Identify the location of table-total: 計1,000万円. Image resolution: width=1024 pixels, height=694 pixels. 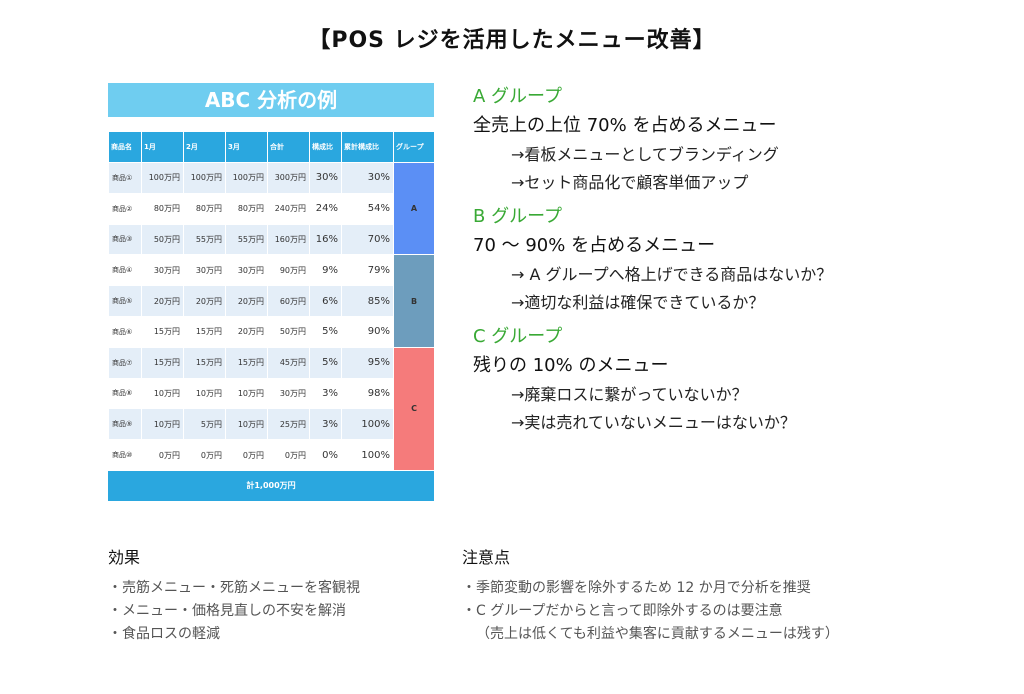
(271, 485).